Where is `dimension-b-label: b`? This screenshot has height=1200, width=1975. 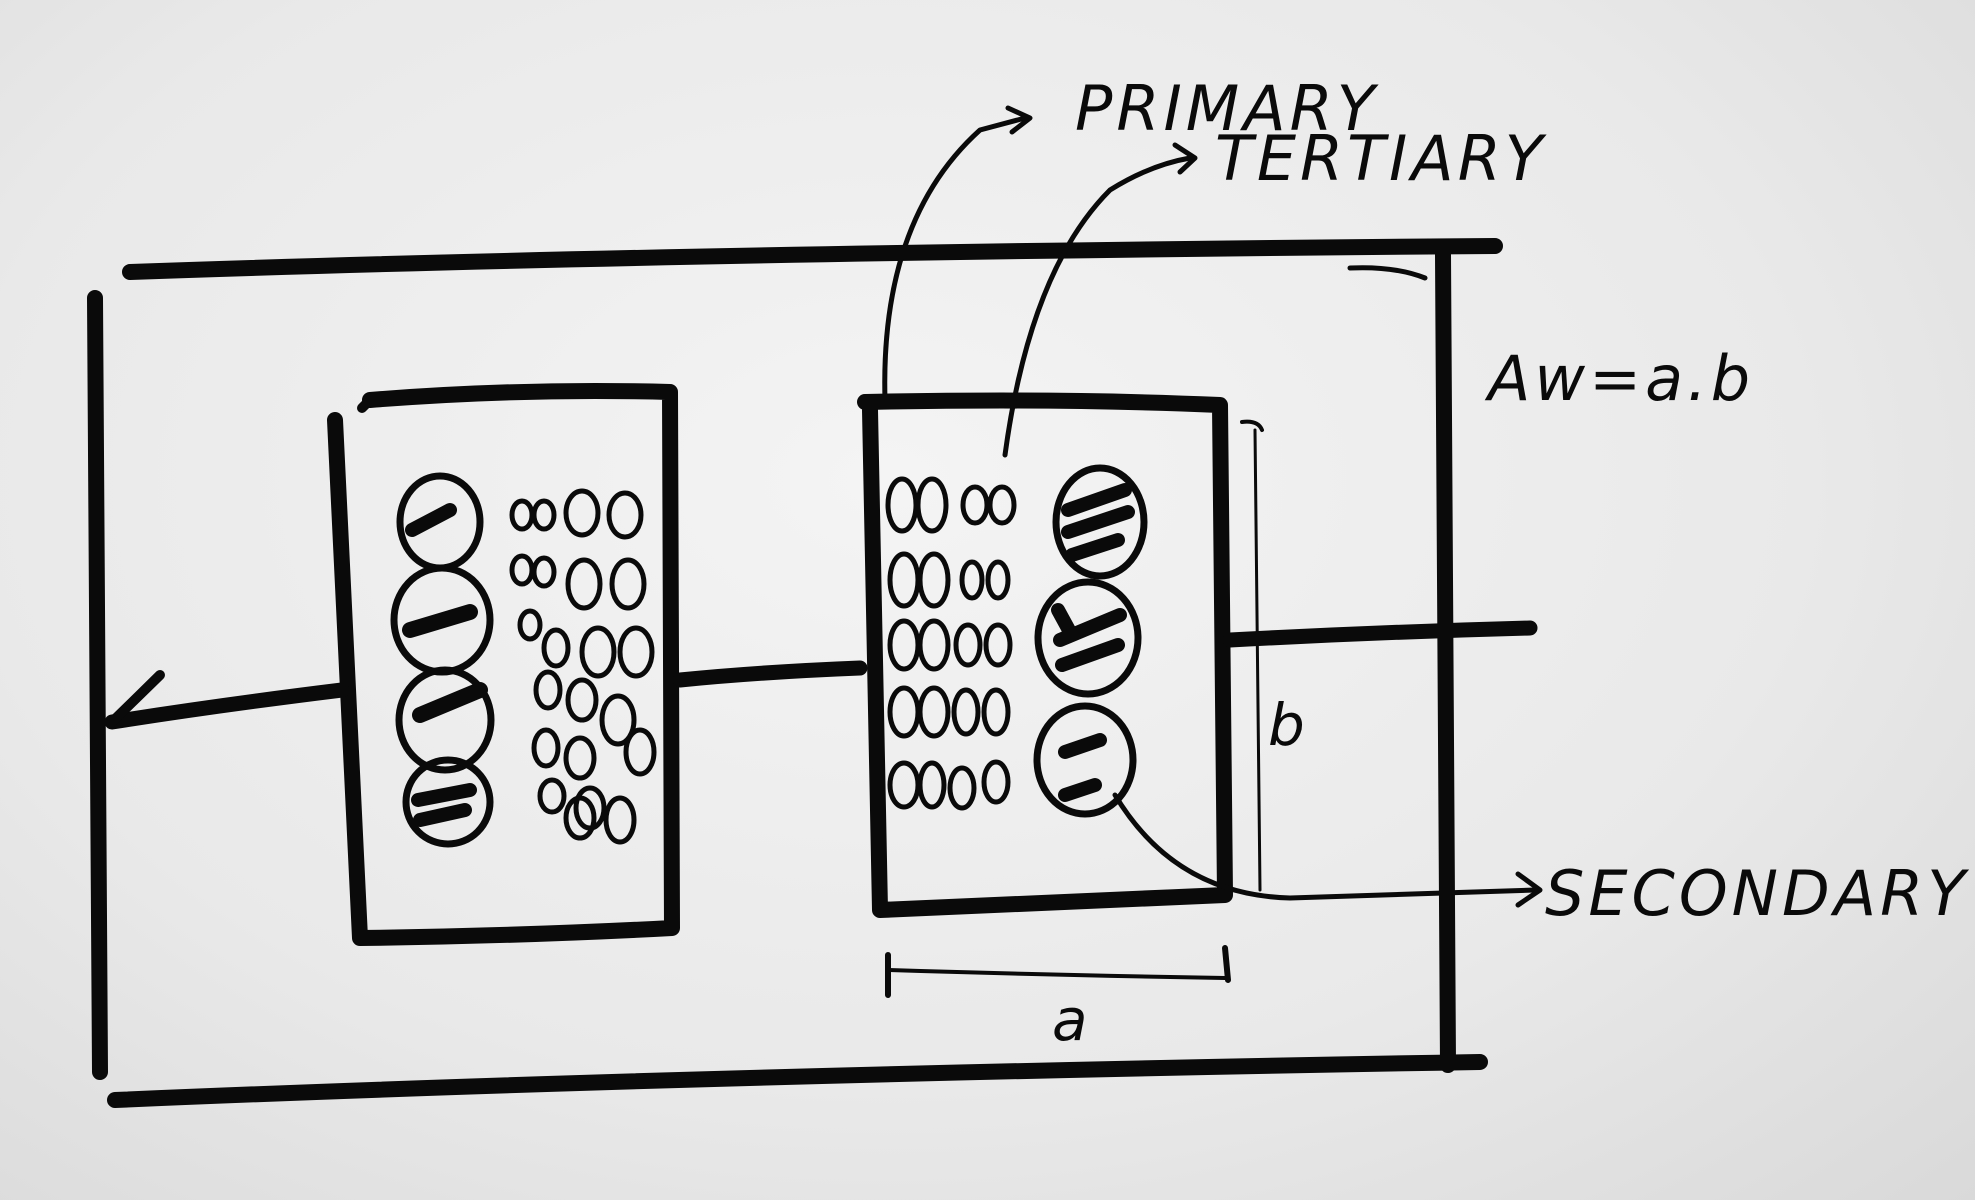 dimension-b-label: b is located at coordinates (1286, 725).